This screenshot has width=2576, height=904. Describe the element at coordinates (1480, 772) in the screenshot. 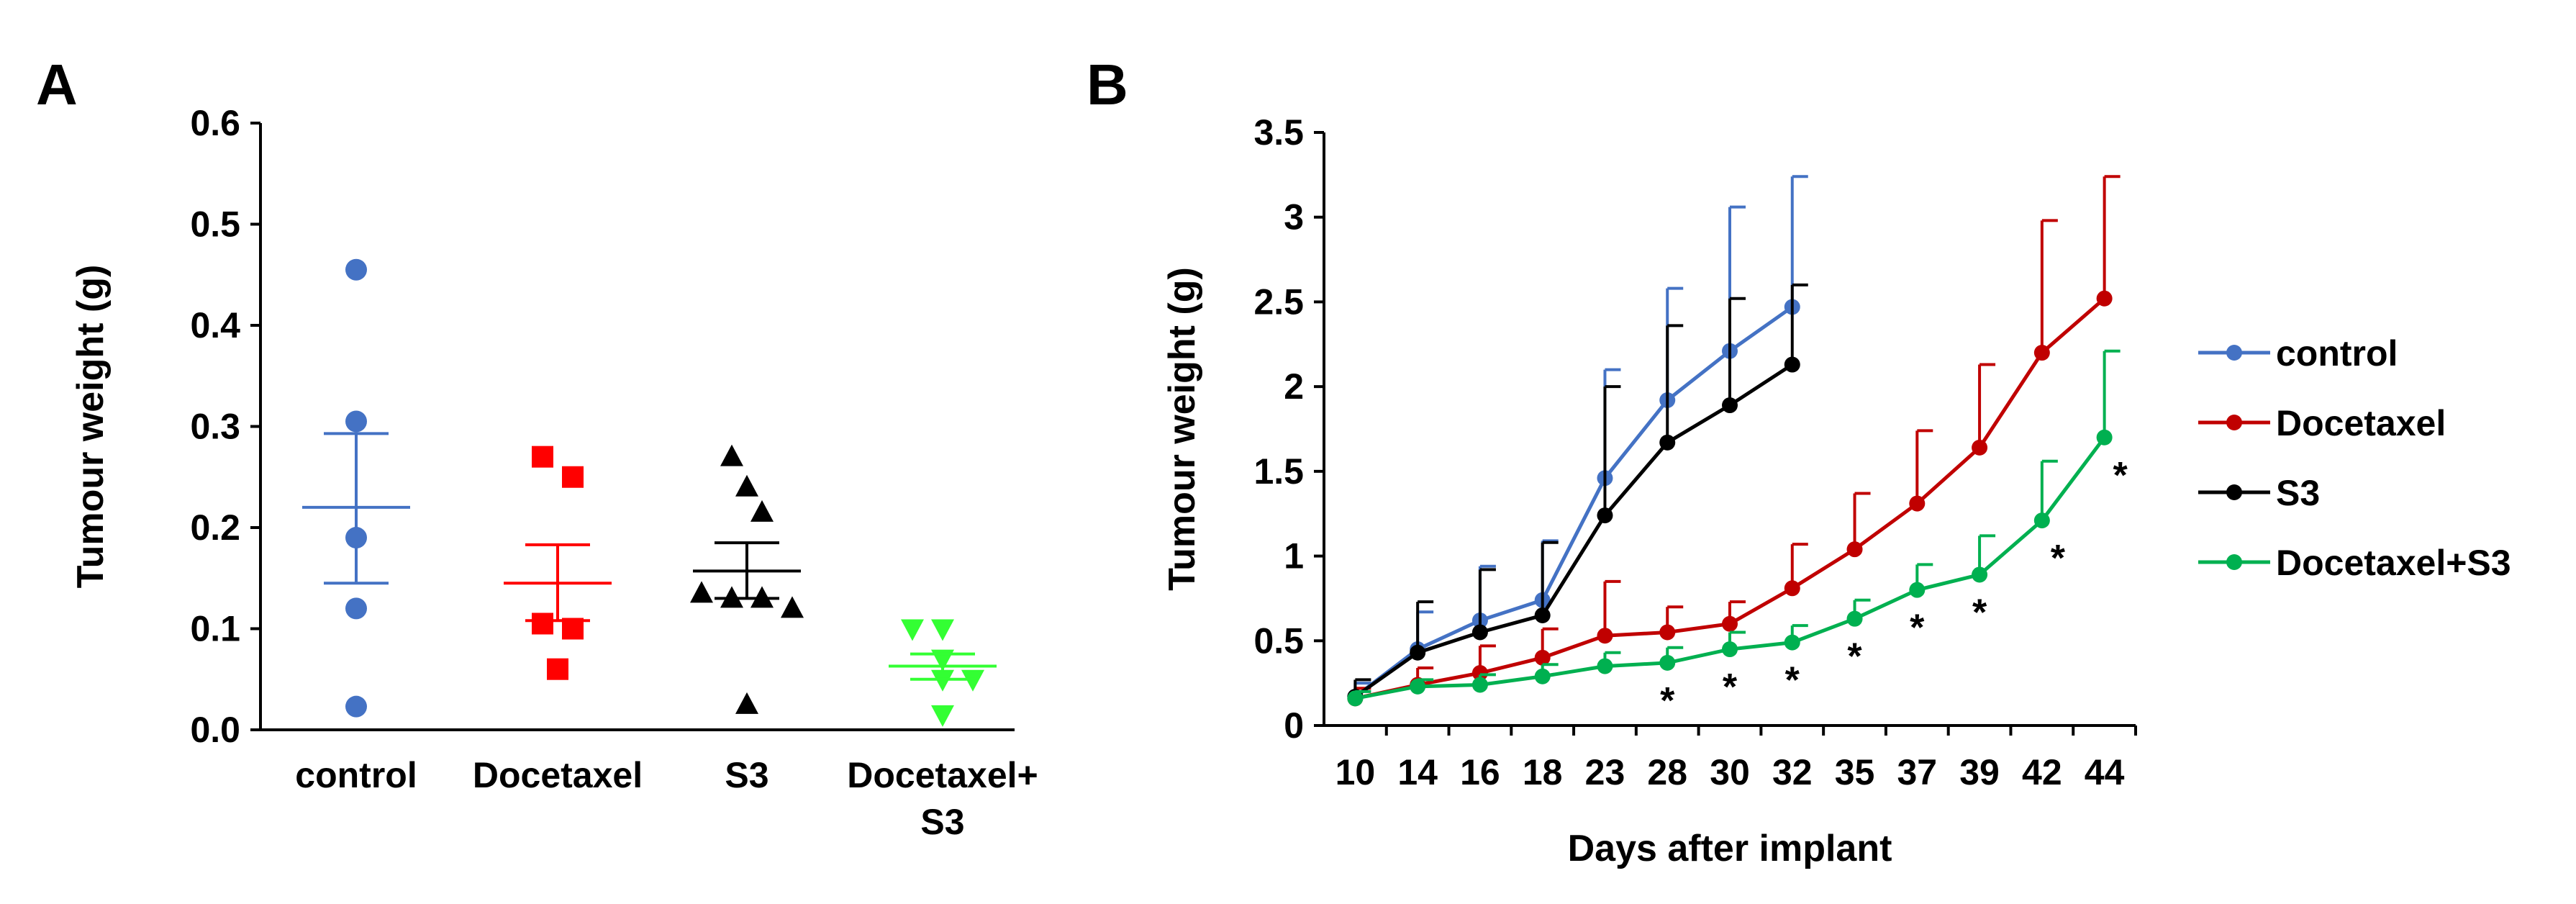

I see `x-tick-label: 16` at that location.